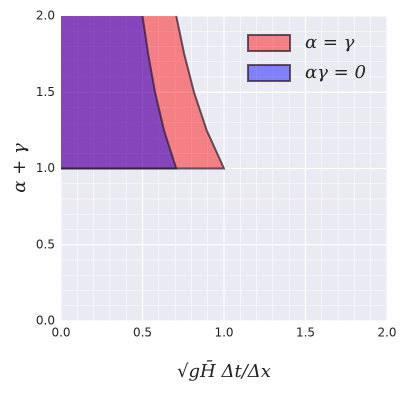  What do you see at coordinates (330, 42) in the screenshot?
I see `legend-label: α = γ` at bounding box center [330, 42].